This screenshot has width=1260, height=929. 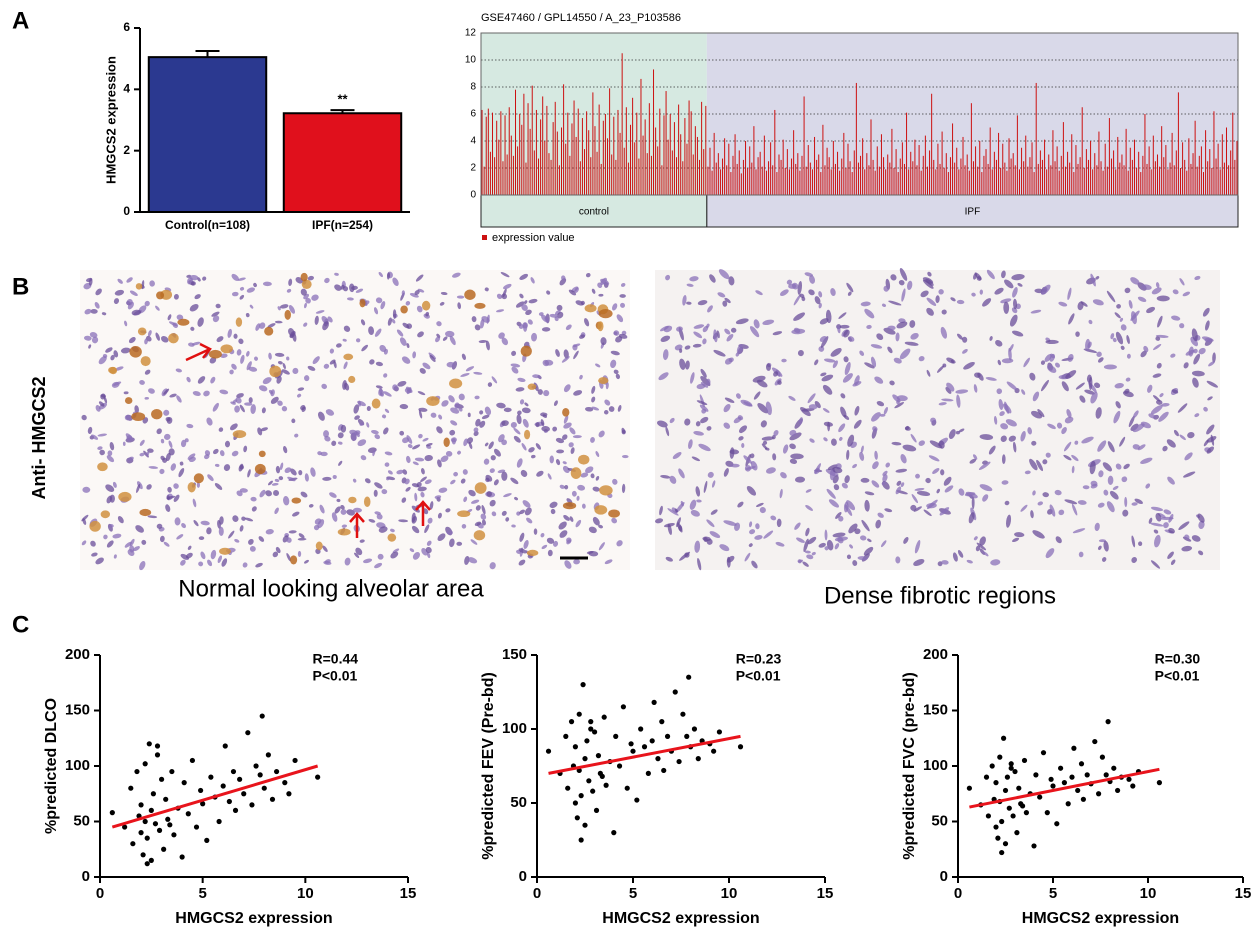 What do you see at coordinates (937, 419) in the screenshot?
I see `histology-image` at bounding box center [937, 419].